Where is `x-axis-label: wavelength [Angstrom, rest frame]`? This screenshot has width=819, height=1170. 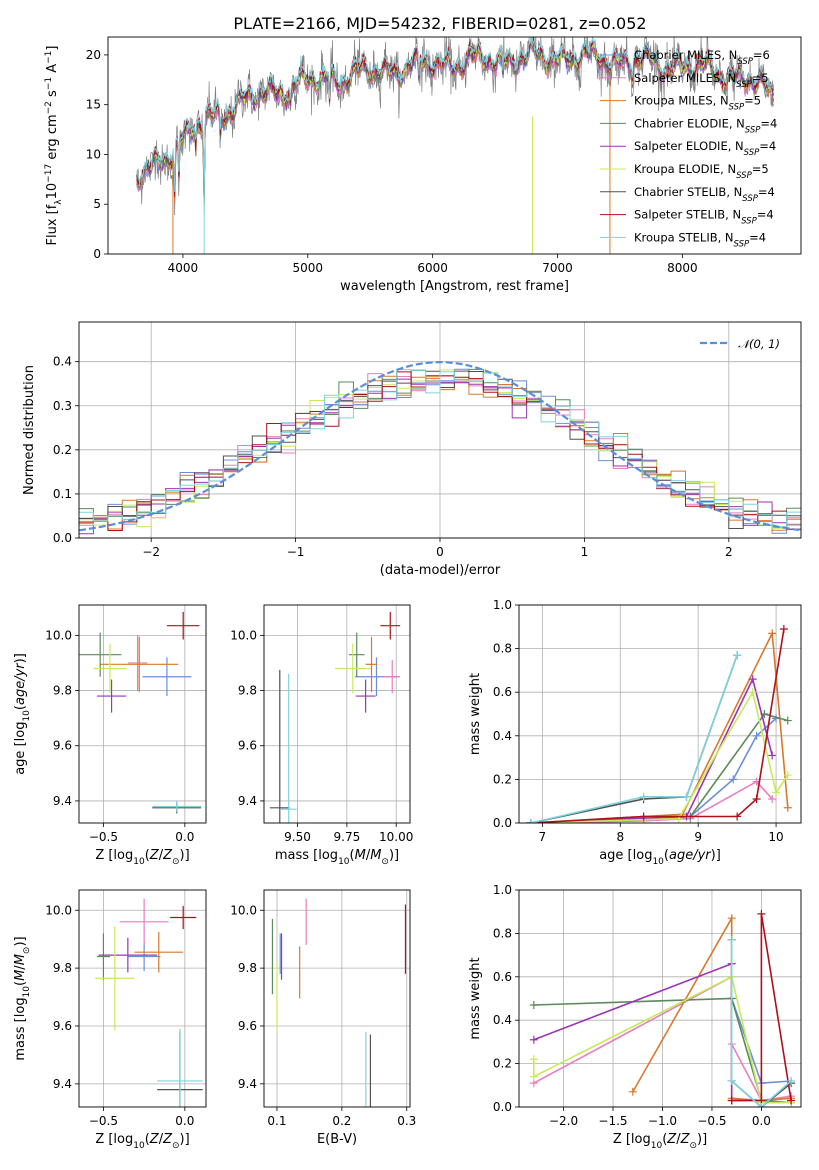 x-axis-label: wavelength [Angstrom, rest frame] is located at coordinates (454, 286).